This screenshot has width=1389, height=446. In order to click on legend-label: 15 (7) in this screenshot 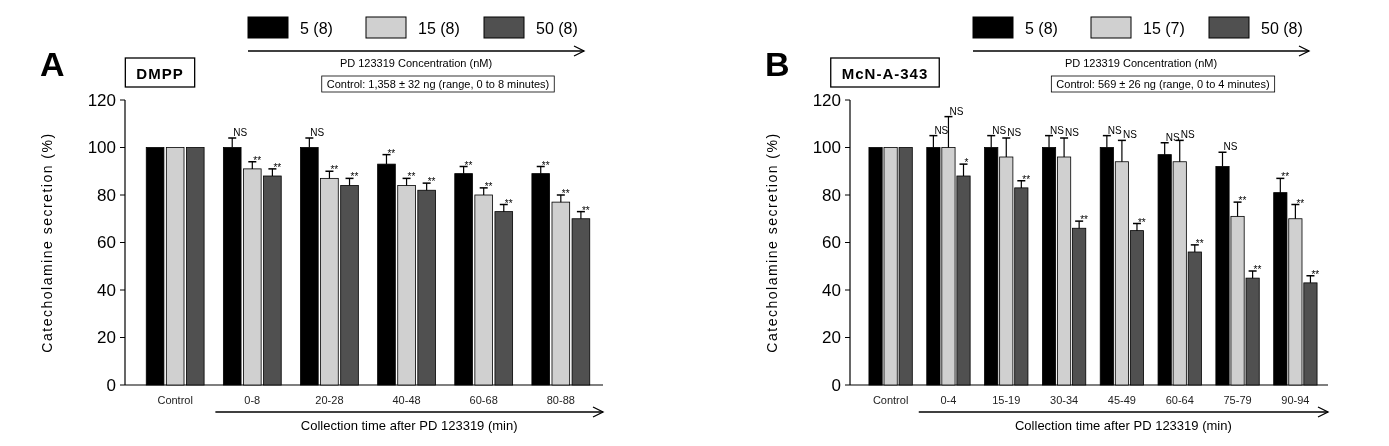, I will do `click(1164, 28)`.